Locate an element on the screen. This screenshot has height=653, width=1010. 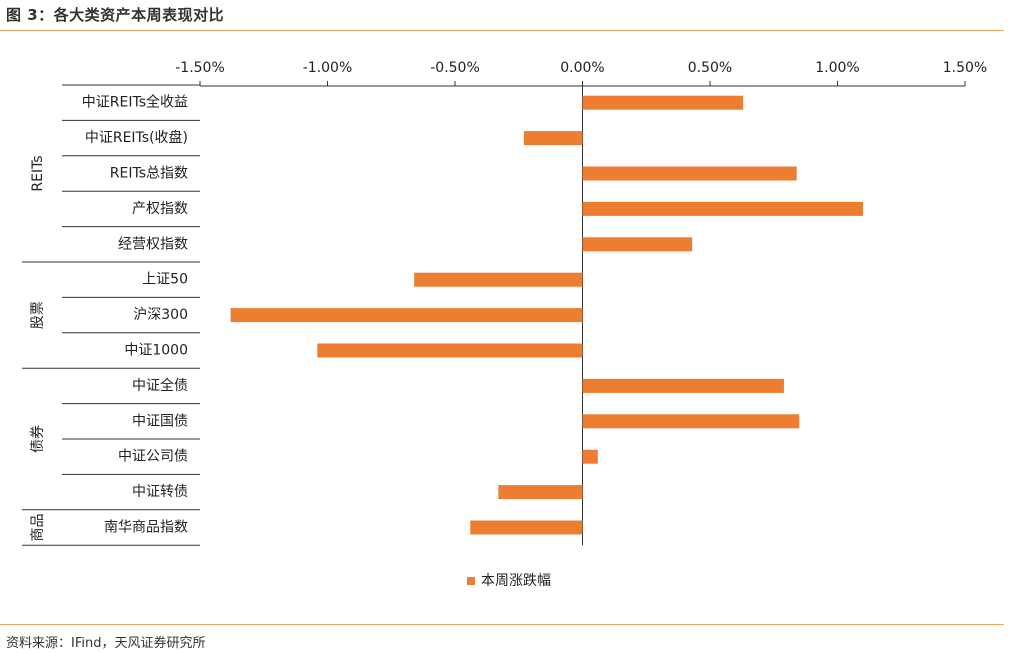
category-label: 经营权指数 is located at coordinates (153, 244).